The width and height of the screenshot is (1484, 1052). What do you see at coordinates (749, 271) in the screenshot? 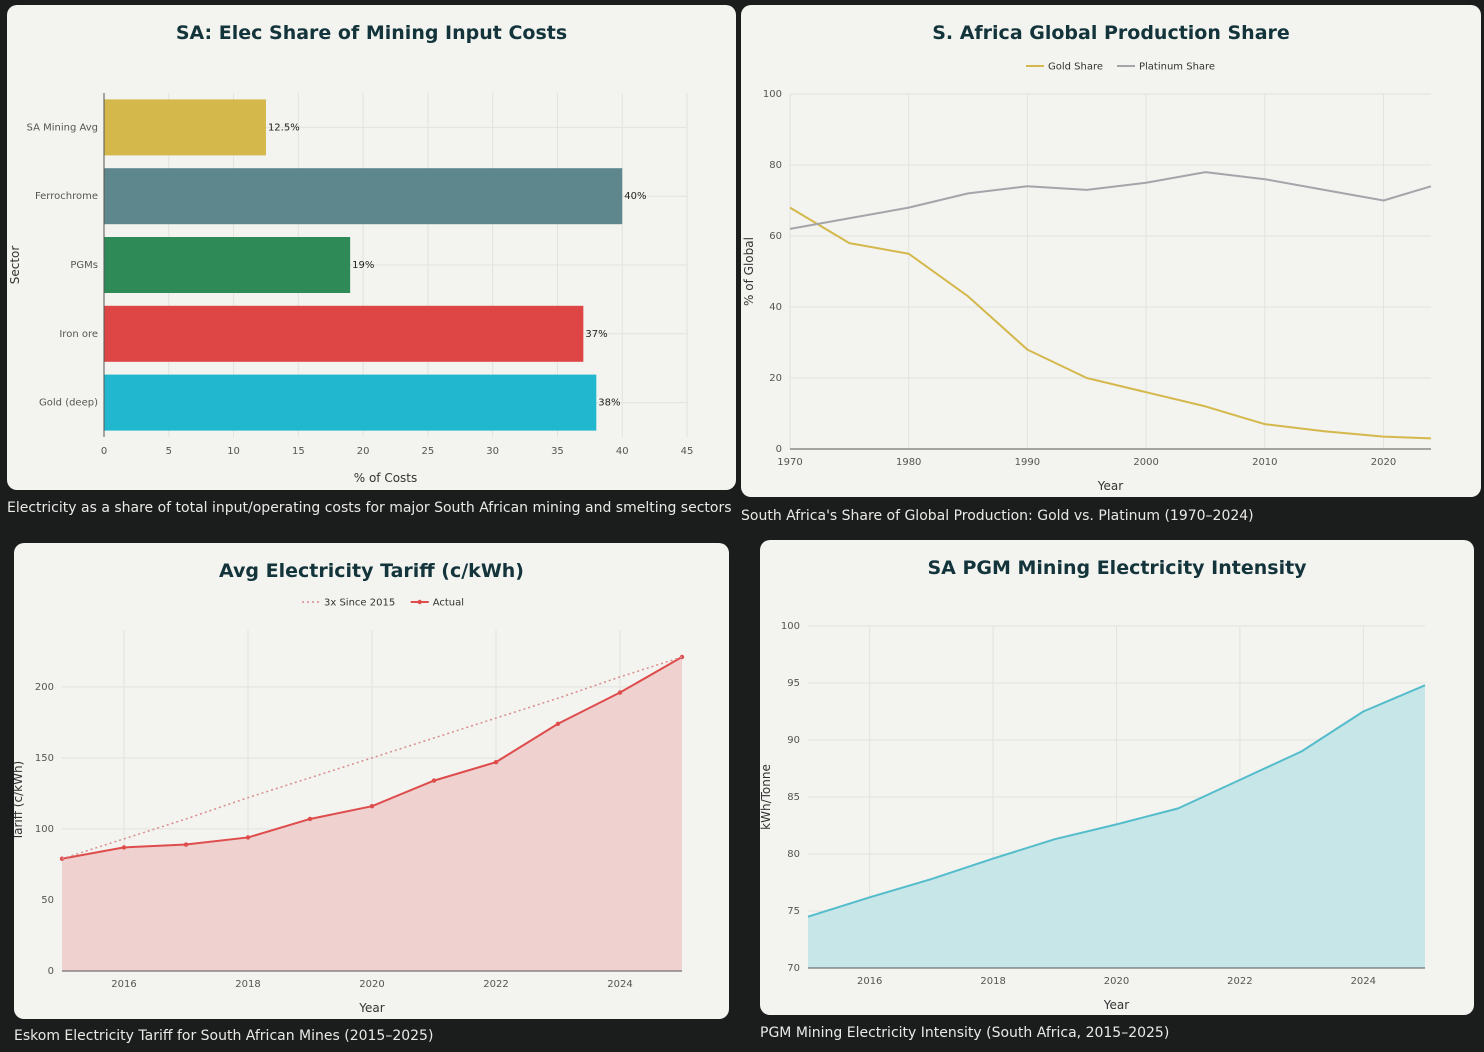
I see `y-axis-title: % of Global` at bounding box center [749, 271].